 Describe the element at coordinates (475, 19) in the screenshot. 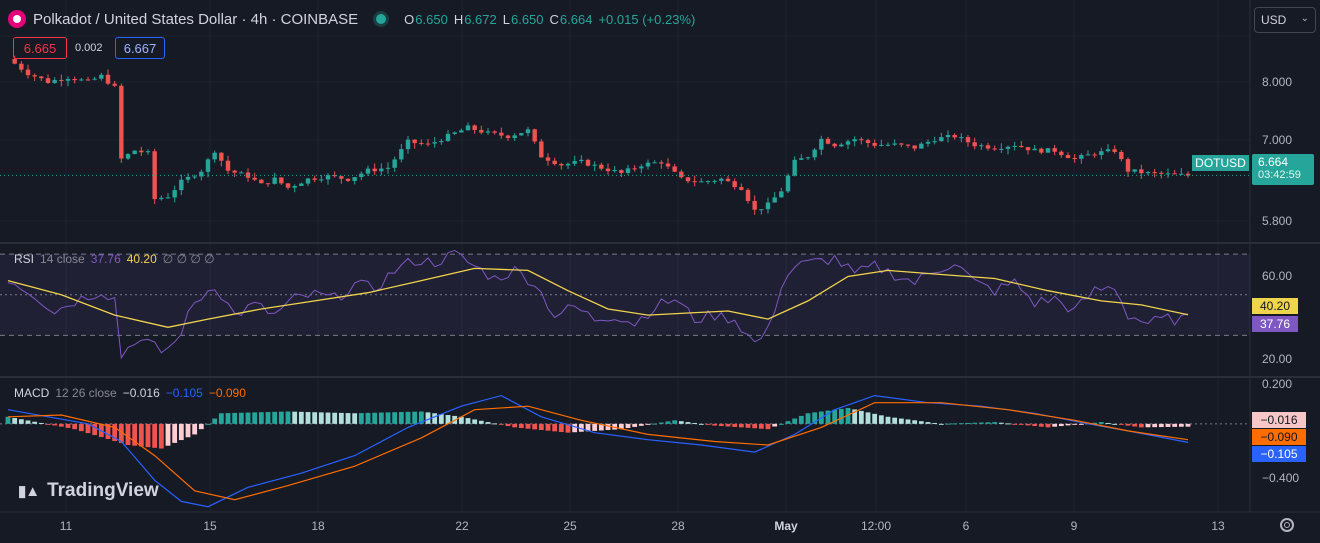

I see `ohlc-item: H6.672` at that location.